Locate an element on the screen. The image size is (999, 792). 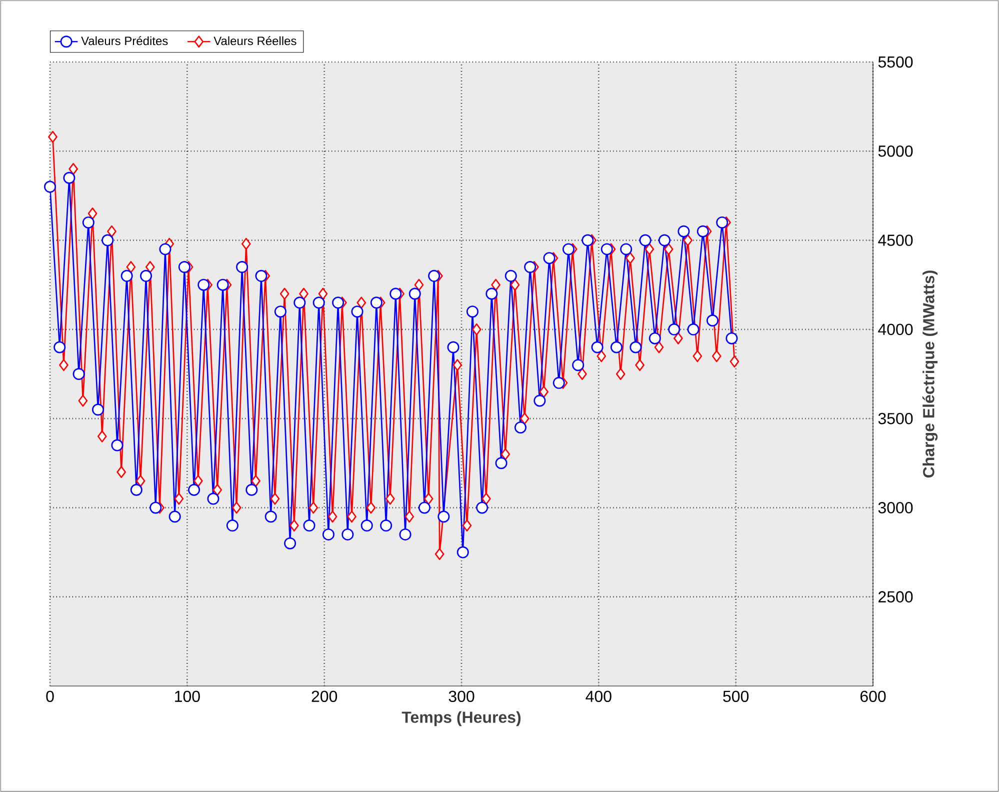
legend-label: Valeurs Réelles is located at coordinates (255, 41).